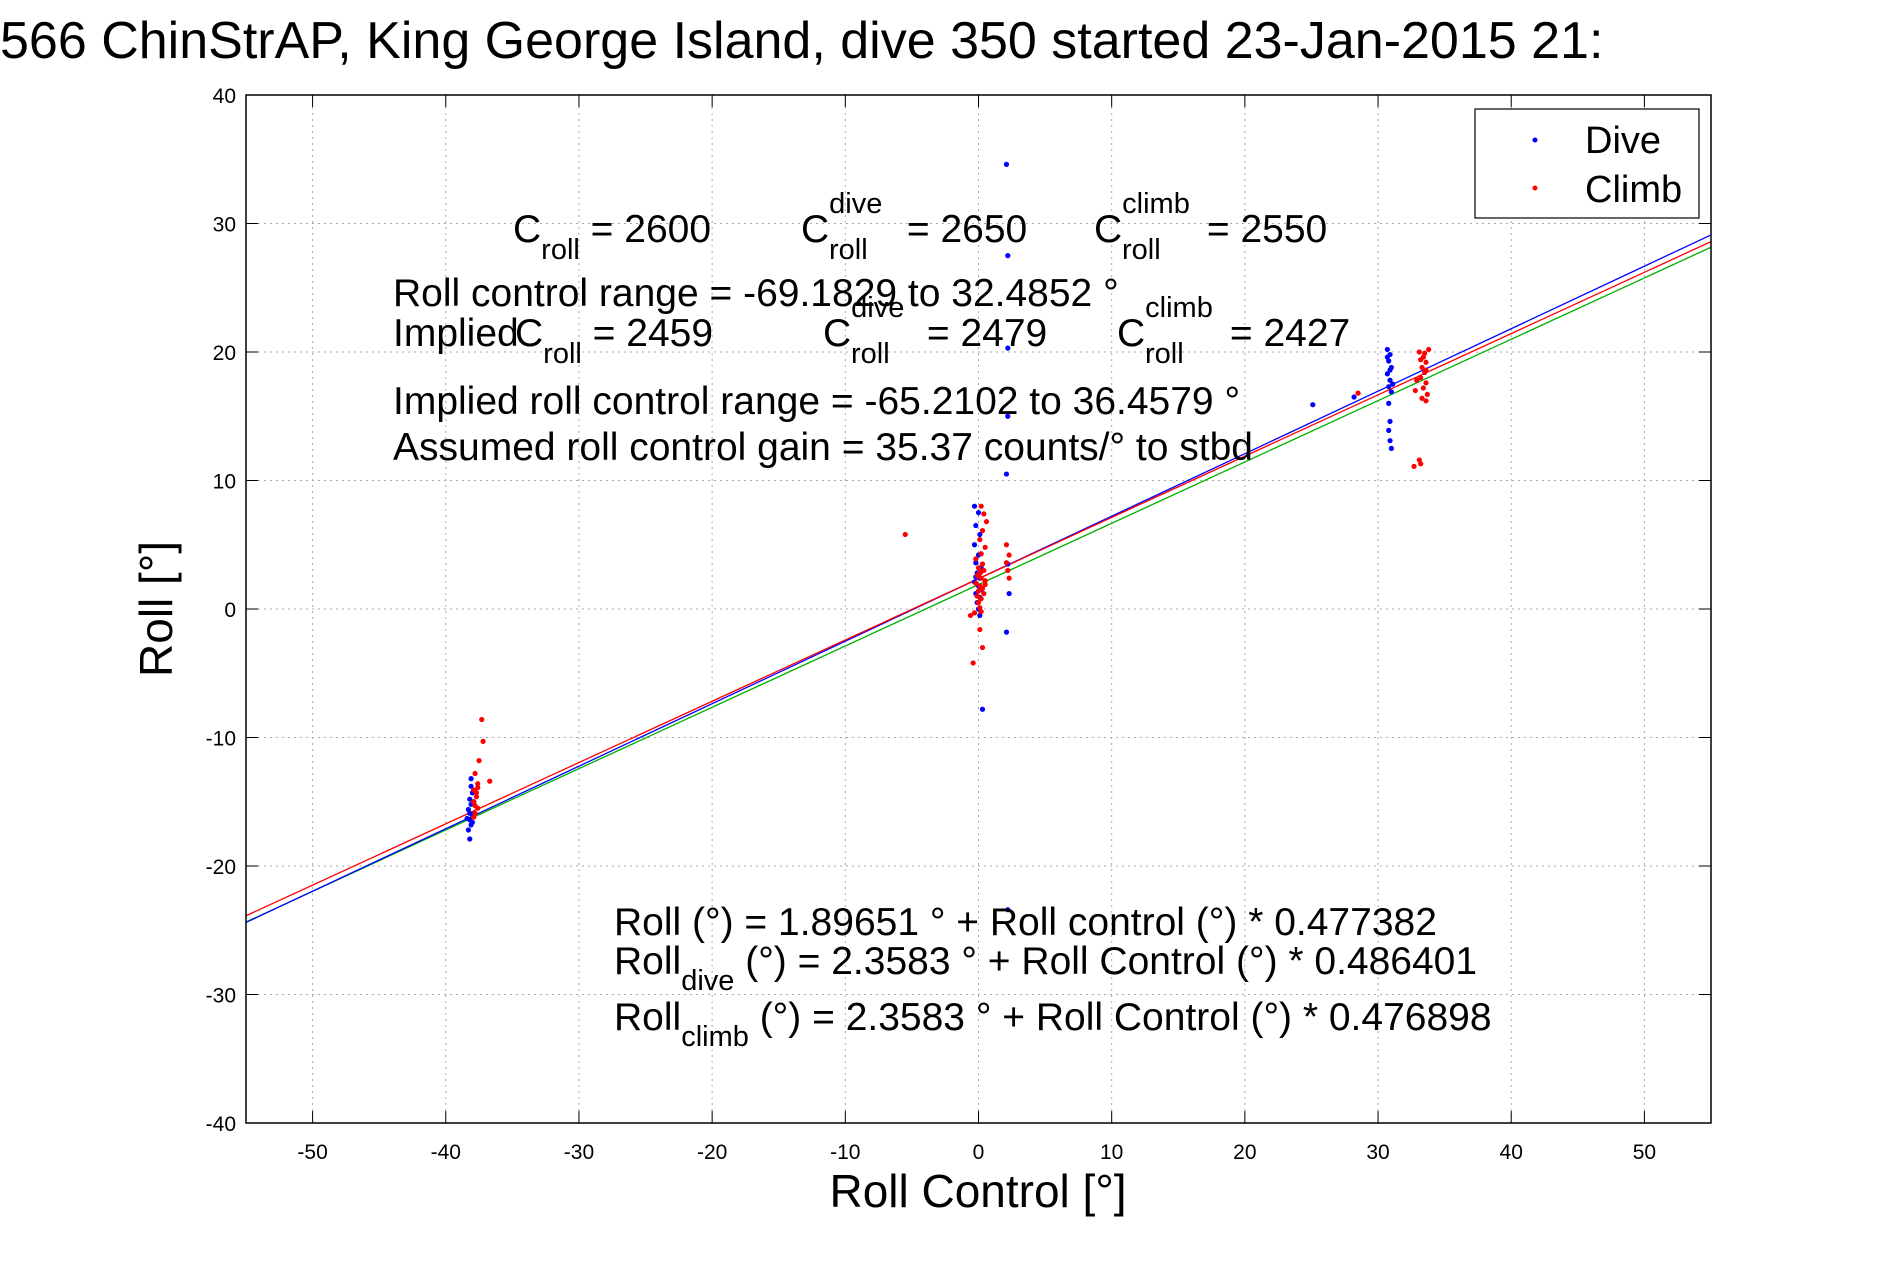 The width and height of the screenshot is (1891, 1262). I want to click on legend: Dive Climb, so click(1587, 163).